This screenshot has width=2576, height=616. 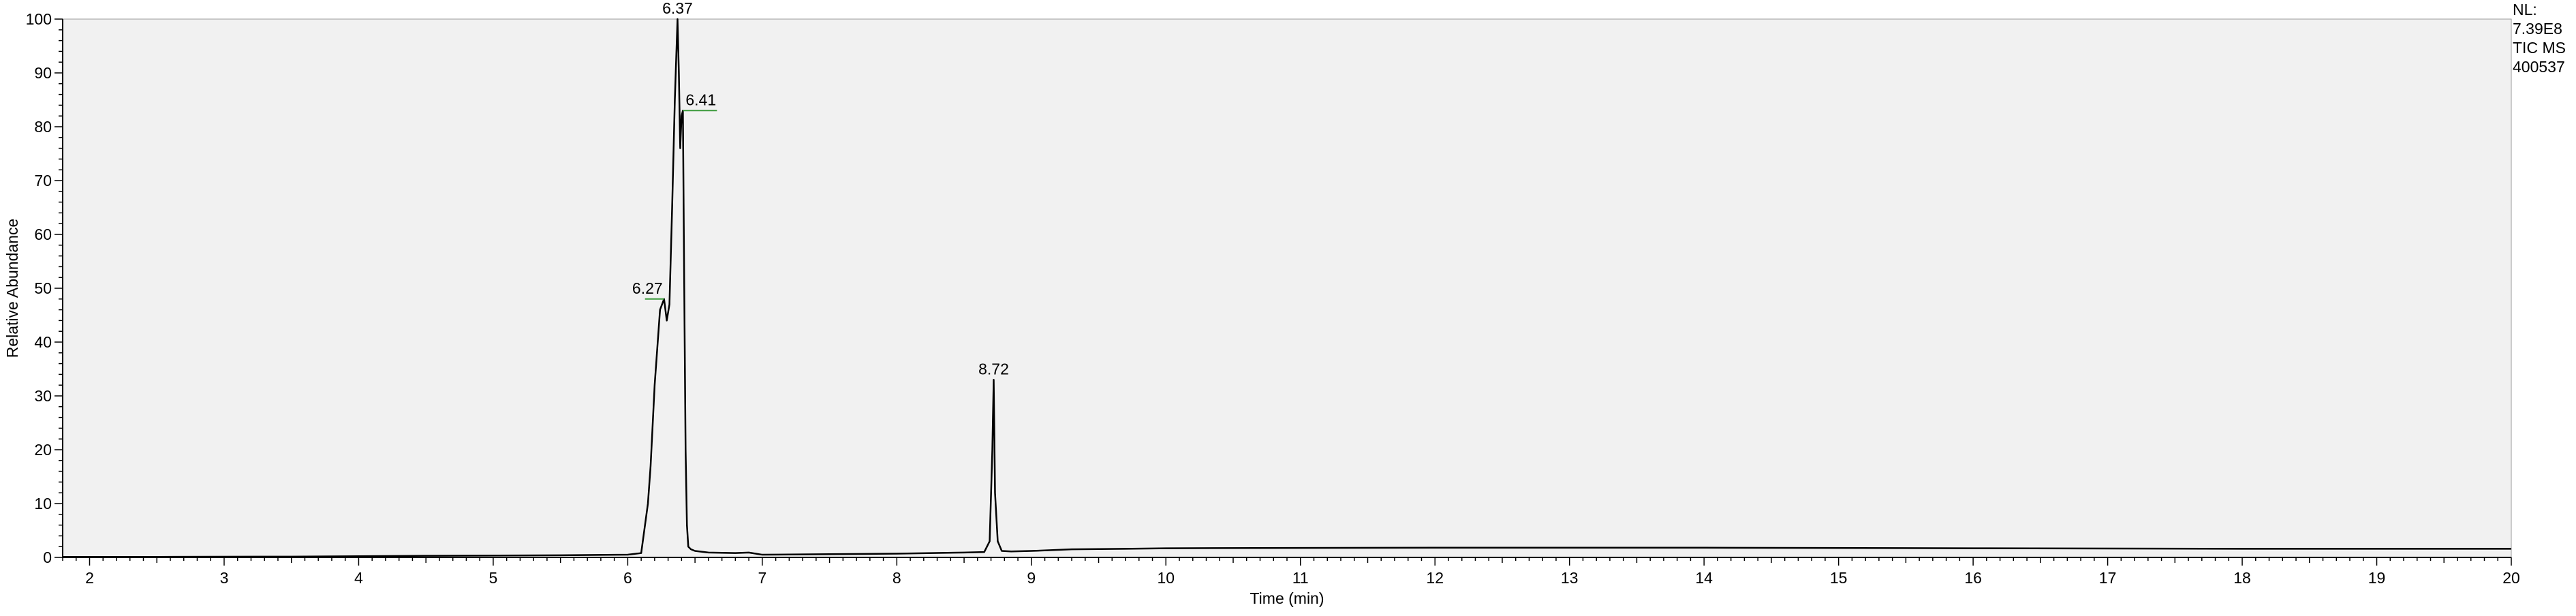 What do you see at coordinates (2525, 9) in the screenshot?
I see `nl-label: NL:` at bounding box center [2525, 9].